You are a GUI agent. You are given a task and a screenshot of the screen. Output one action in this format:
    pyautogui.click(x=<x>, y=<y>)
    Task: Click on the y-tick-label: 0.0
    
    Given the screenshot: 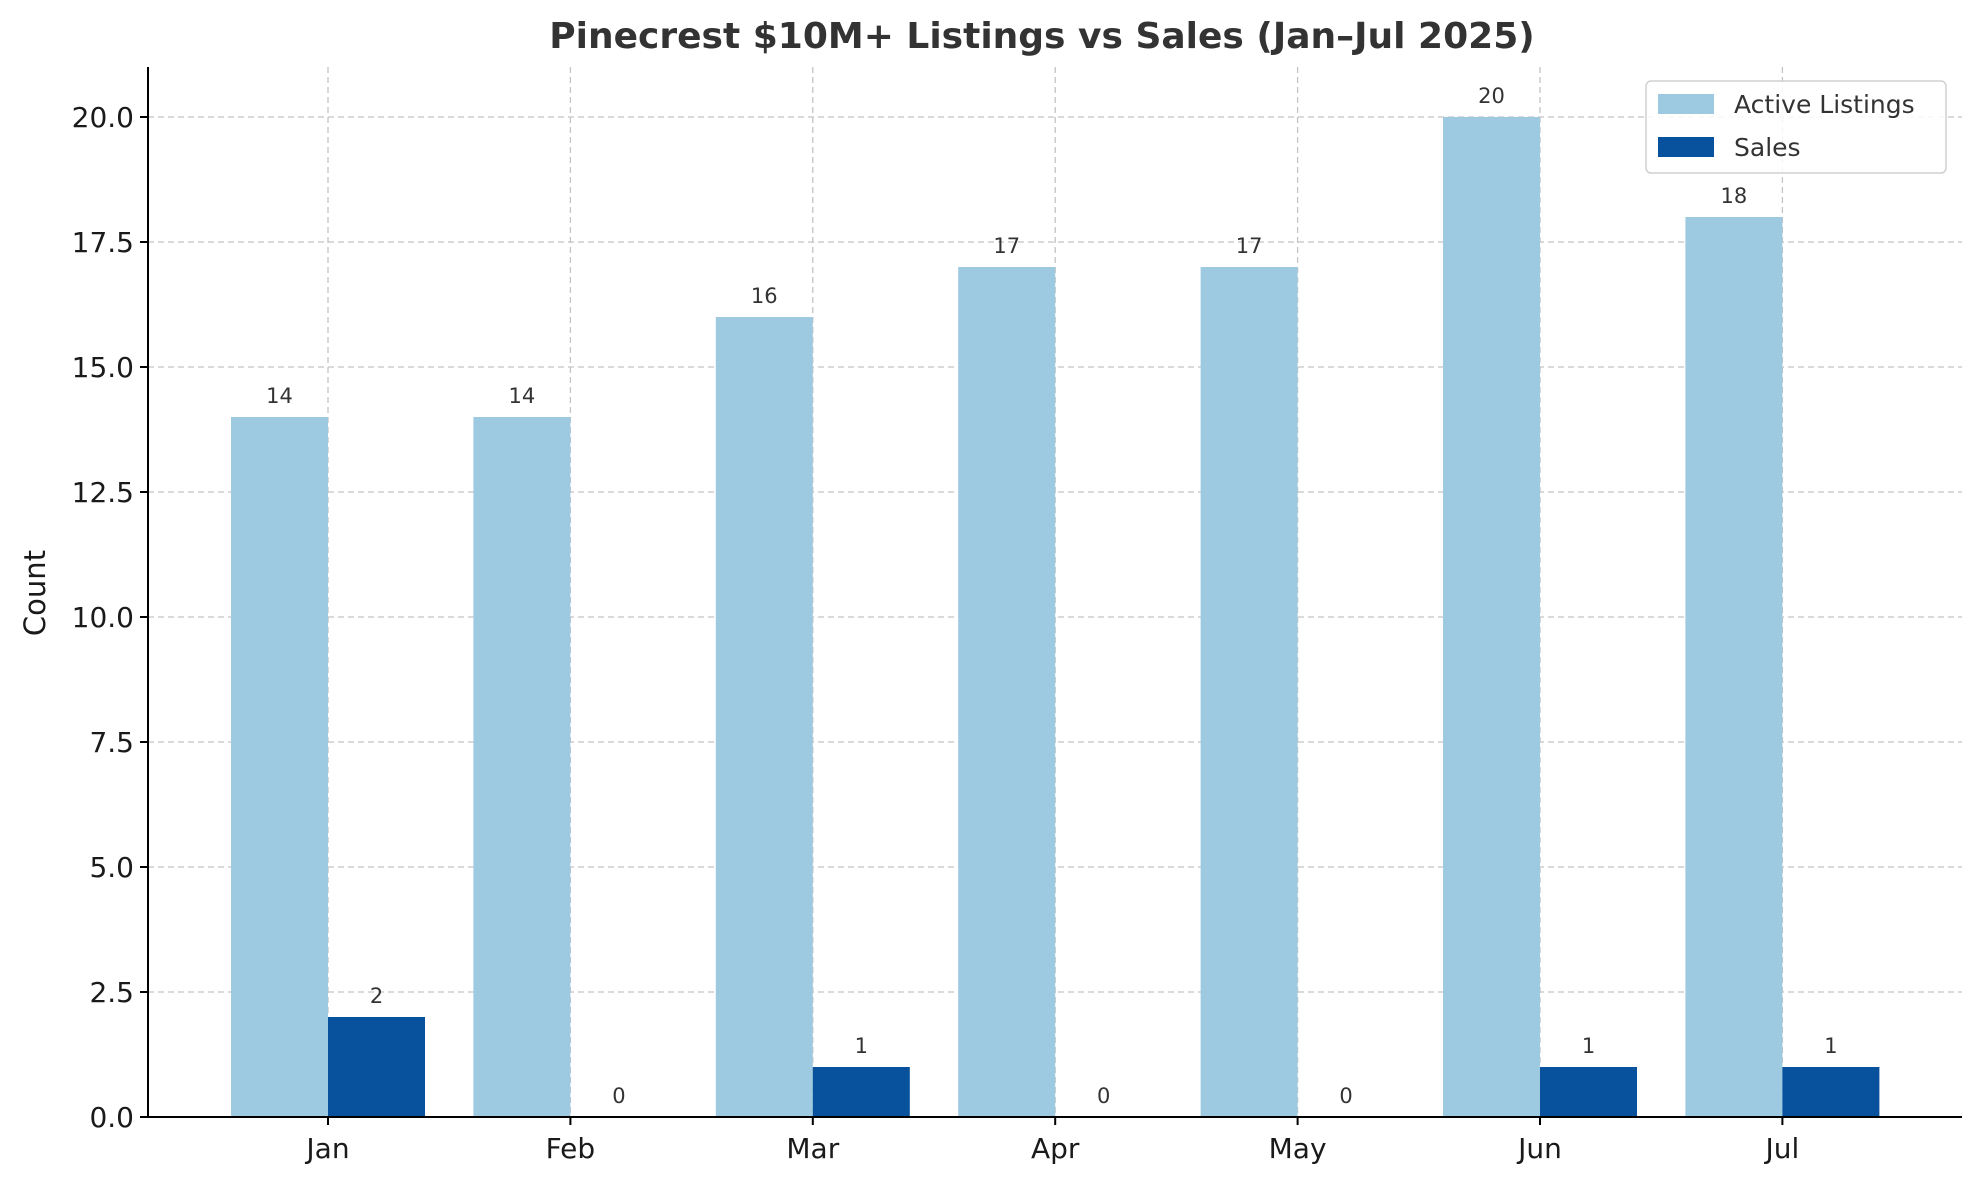 What is the action you would take?
    pyautogui.click(x=111, y=1117)
    